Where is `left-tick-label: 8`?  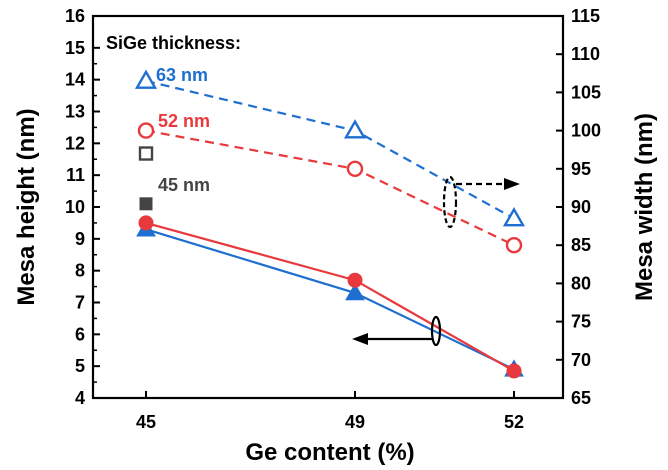
left-tick-label: 8 is located at coordinates (80, 271).